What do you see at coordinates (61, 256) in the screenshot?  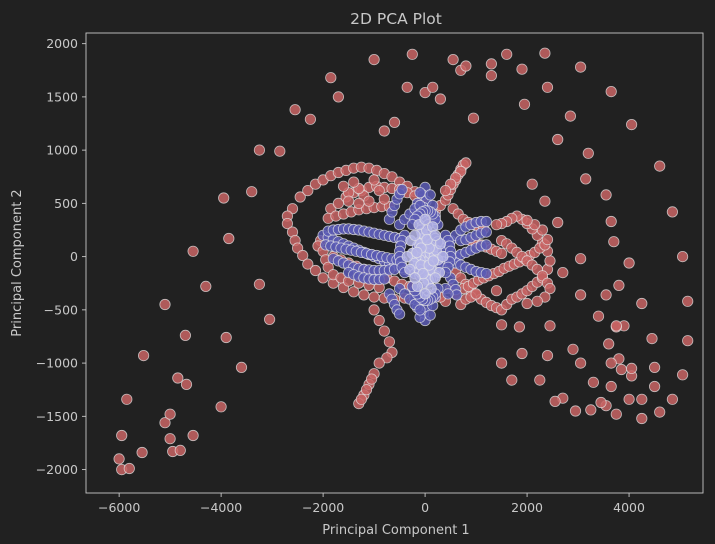 I see `y-axis-ticks: −2000 −1500 −1000 −500 0 500 1000 1500 2000` at bounding box center [61, 256].